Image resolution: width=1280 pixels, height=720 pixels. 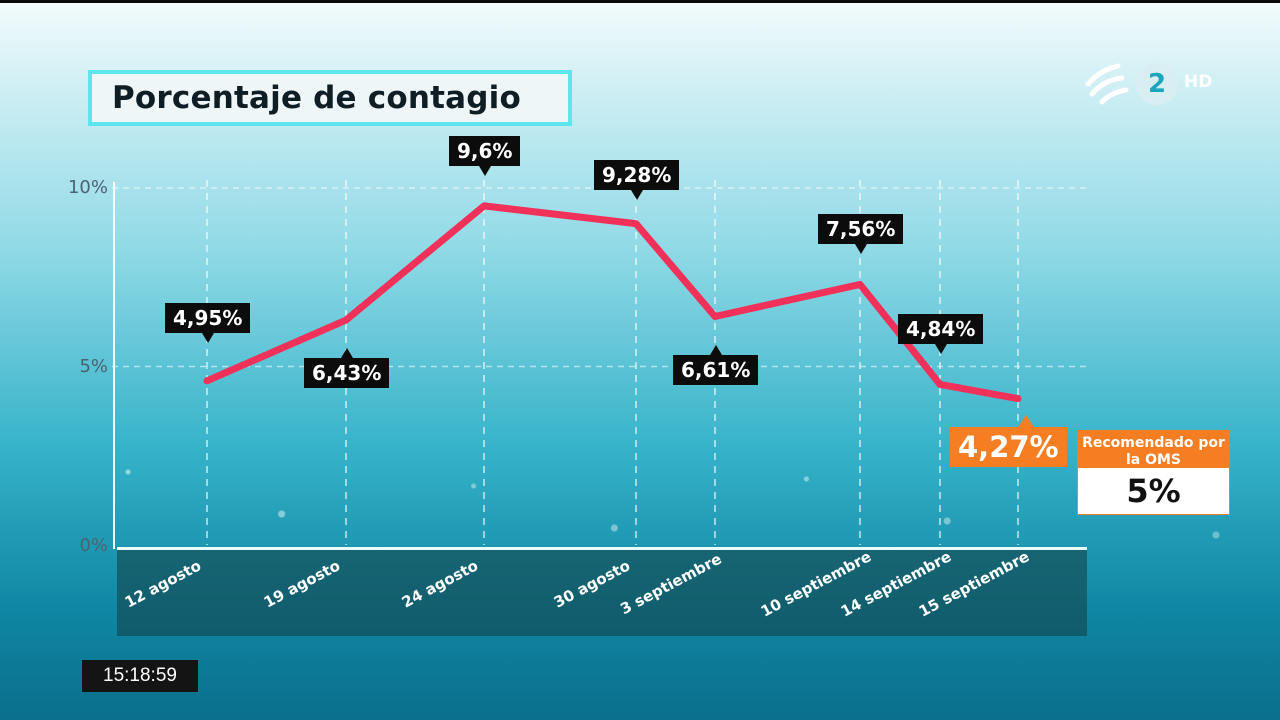 I want to click on broadcast-clock: 15:18:59, so click(x=140, y=676).